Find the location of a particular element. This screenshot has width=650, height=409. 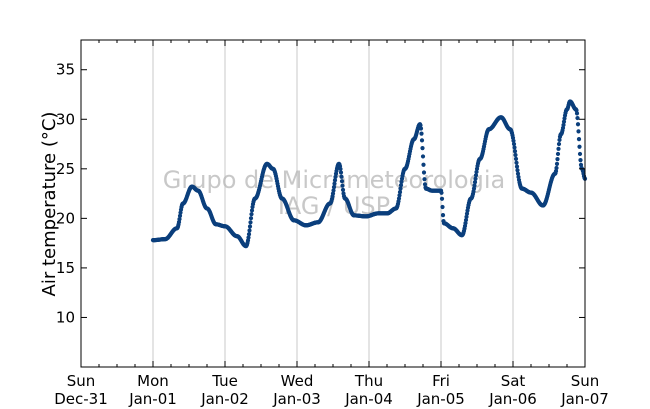

x-tick-label-day: Fri is located at coordinates (441, 381).